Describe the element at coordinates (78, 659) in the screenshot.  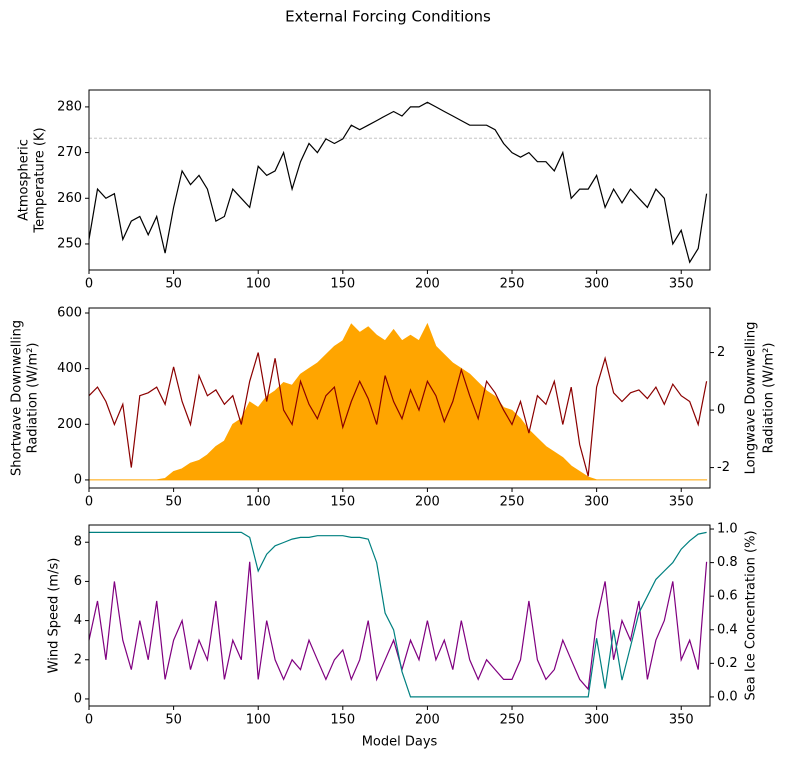
I see `y-tick-label: 2` at that location.